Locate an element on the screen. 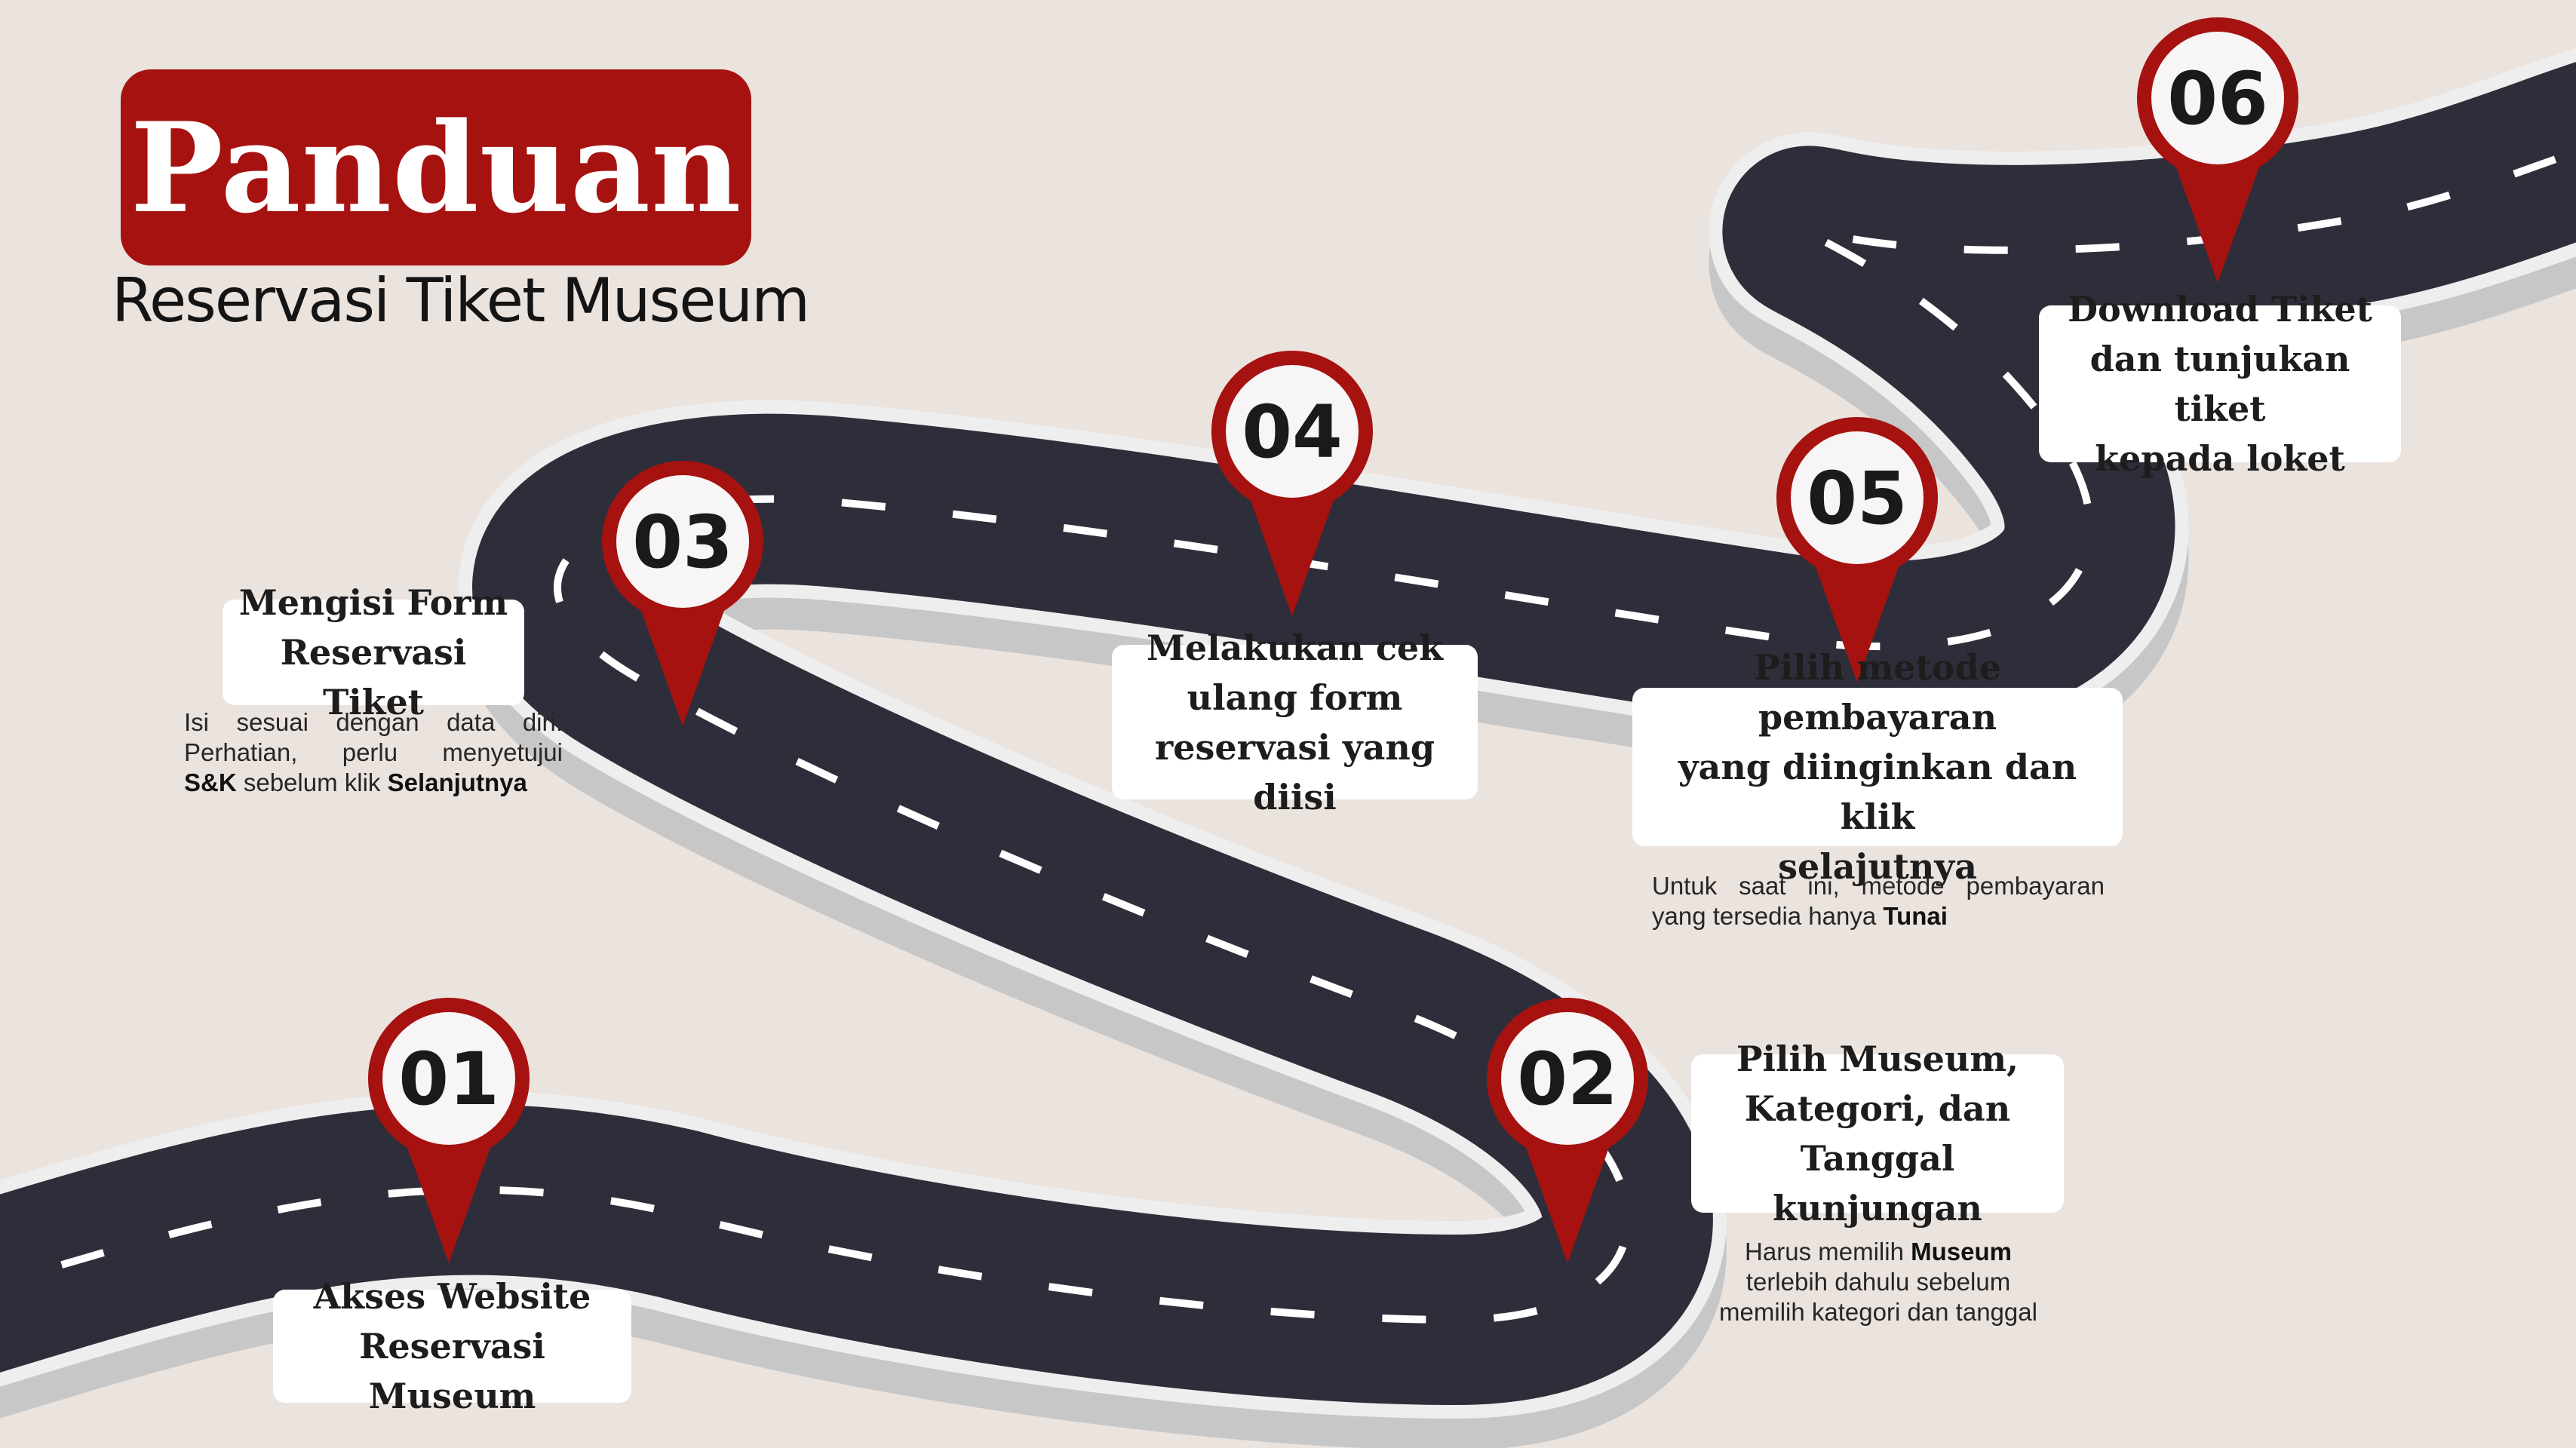 The width and height of the screenshot is (2576, 1448). step-03-note-bold: S&K is located at coordinates (210, 782).